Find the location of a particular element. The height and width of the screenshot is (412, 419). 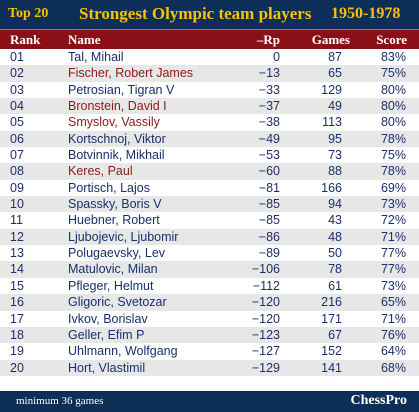

score-cell: 73% is located at coordinates (393, 204).